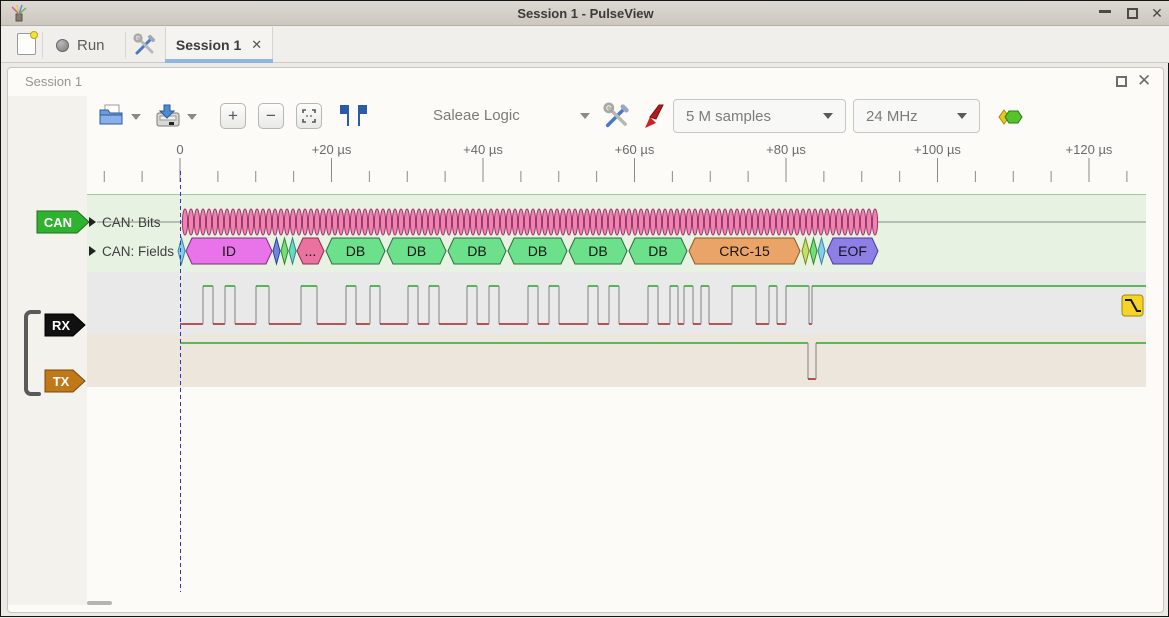 The height and width of the screenshot is (618, 1169). Describe the element at coordinates (1105, 11) in the screenshot. I see `minimize-button` at that location.